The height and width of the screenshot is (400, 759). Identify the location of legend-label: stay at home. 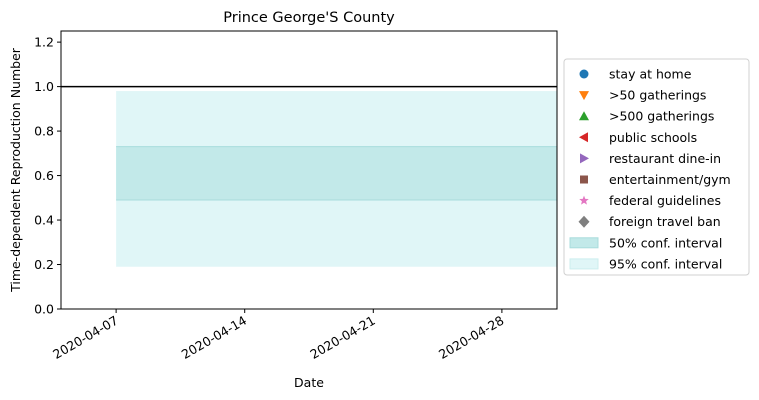
(650, 74).